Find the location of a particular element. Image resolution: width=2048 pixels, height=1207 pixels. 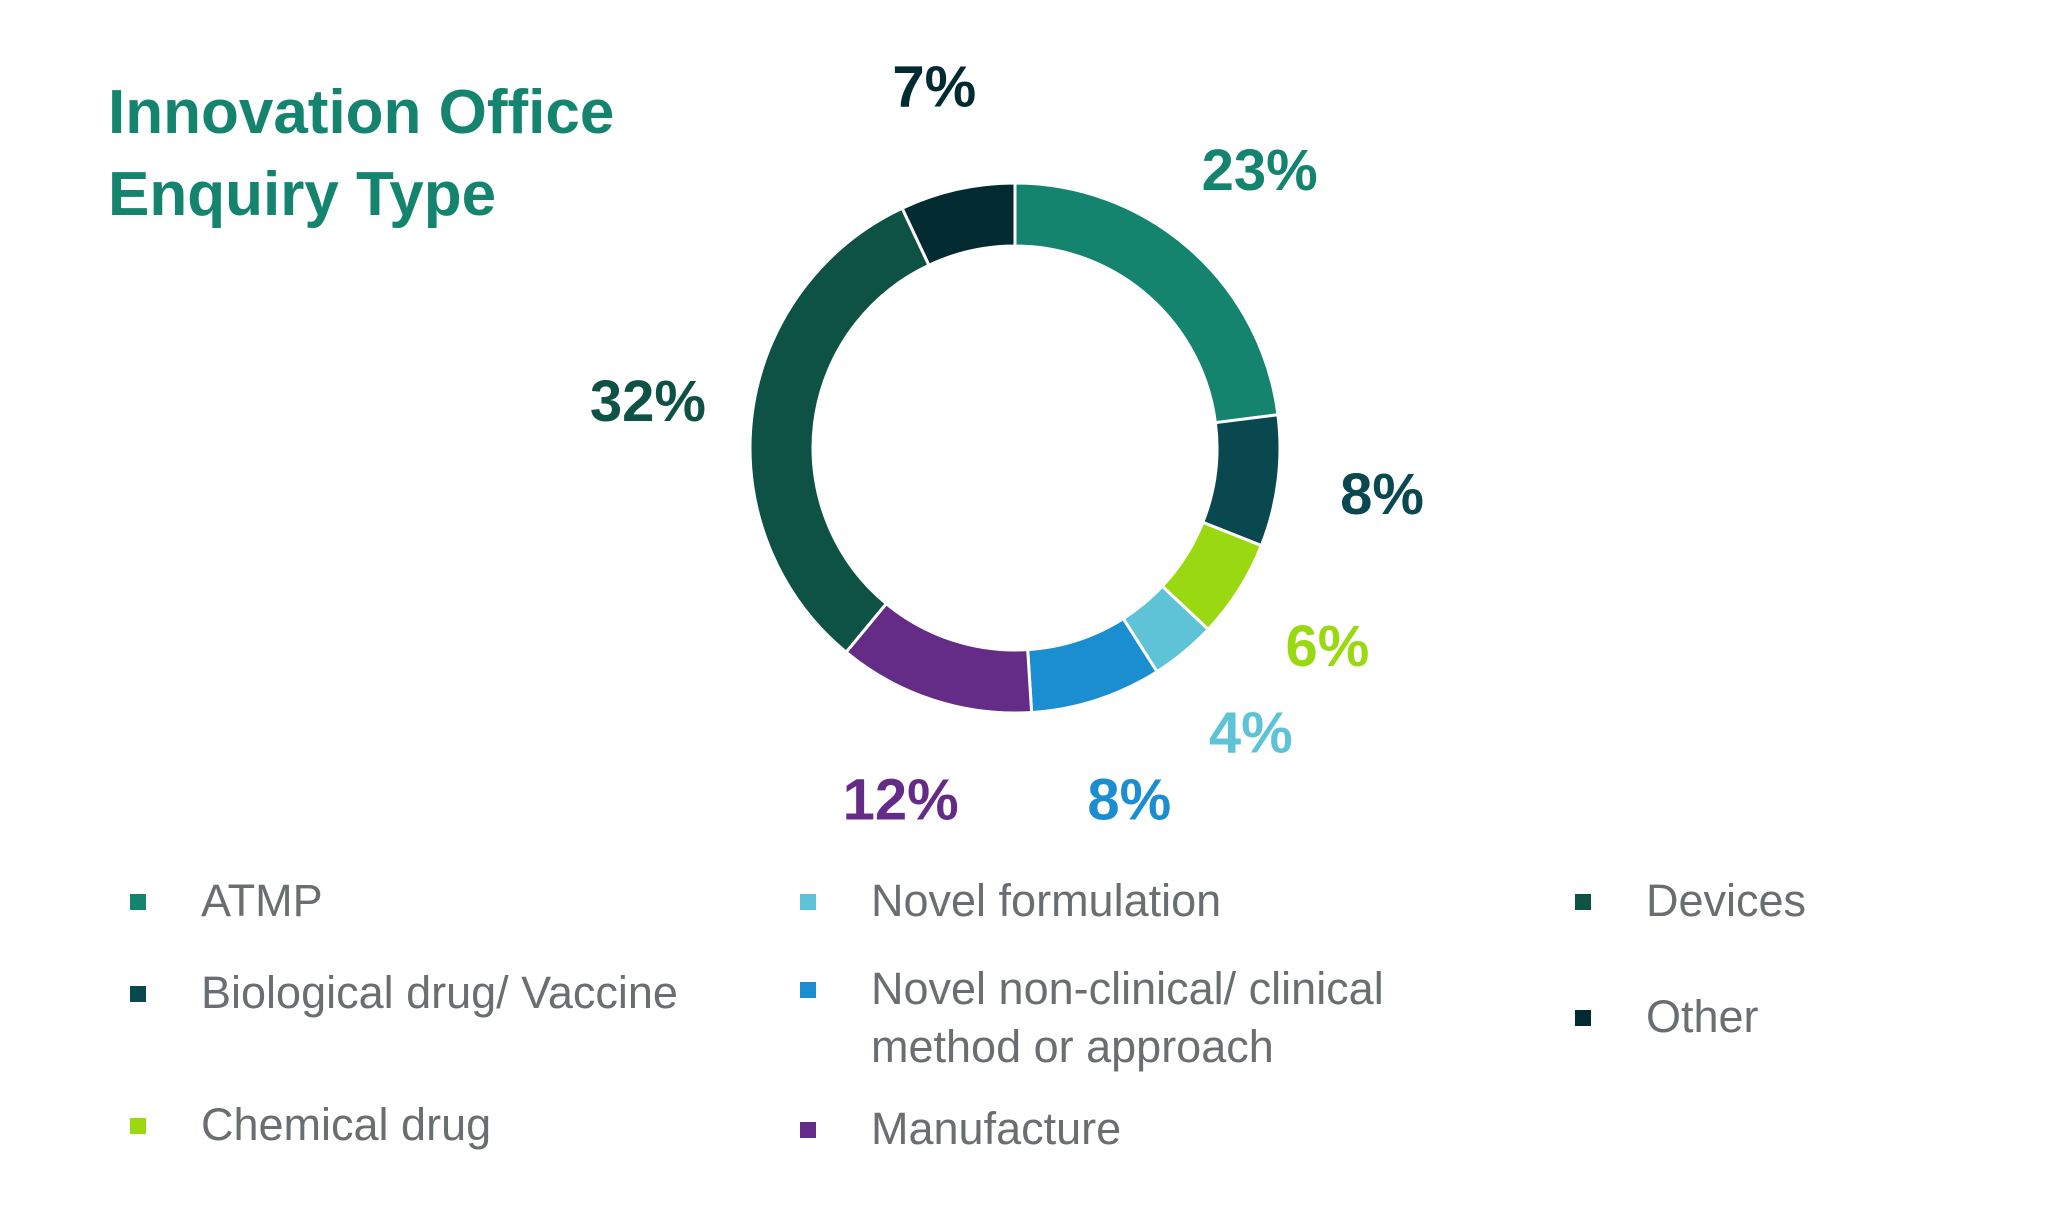

data-label-novel-formulation: 4% is located at coordinates (1251, 733).